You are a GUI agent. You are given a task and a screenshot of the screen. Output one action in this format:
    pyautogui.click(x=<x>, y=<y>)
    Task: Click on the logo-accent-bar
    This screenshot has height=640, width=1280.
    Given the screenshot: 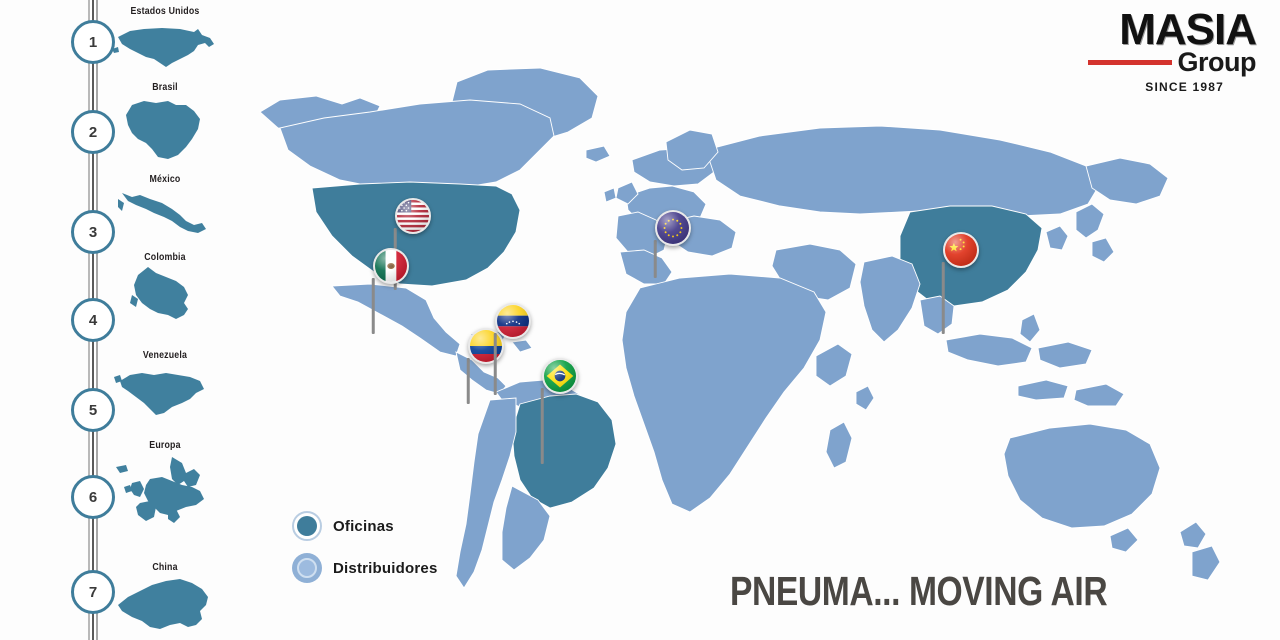 What is the action you would take?
    pyautogui.click(x=1129, y=62)
    